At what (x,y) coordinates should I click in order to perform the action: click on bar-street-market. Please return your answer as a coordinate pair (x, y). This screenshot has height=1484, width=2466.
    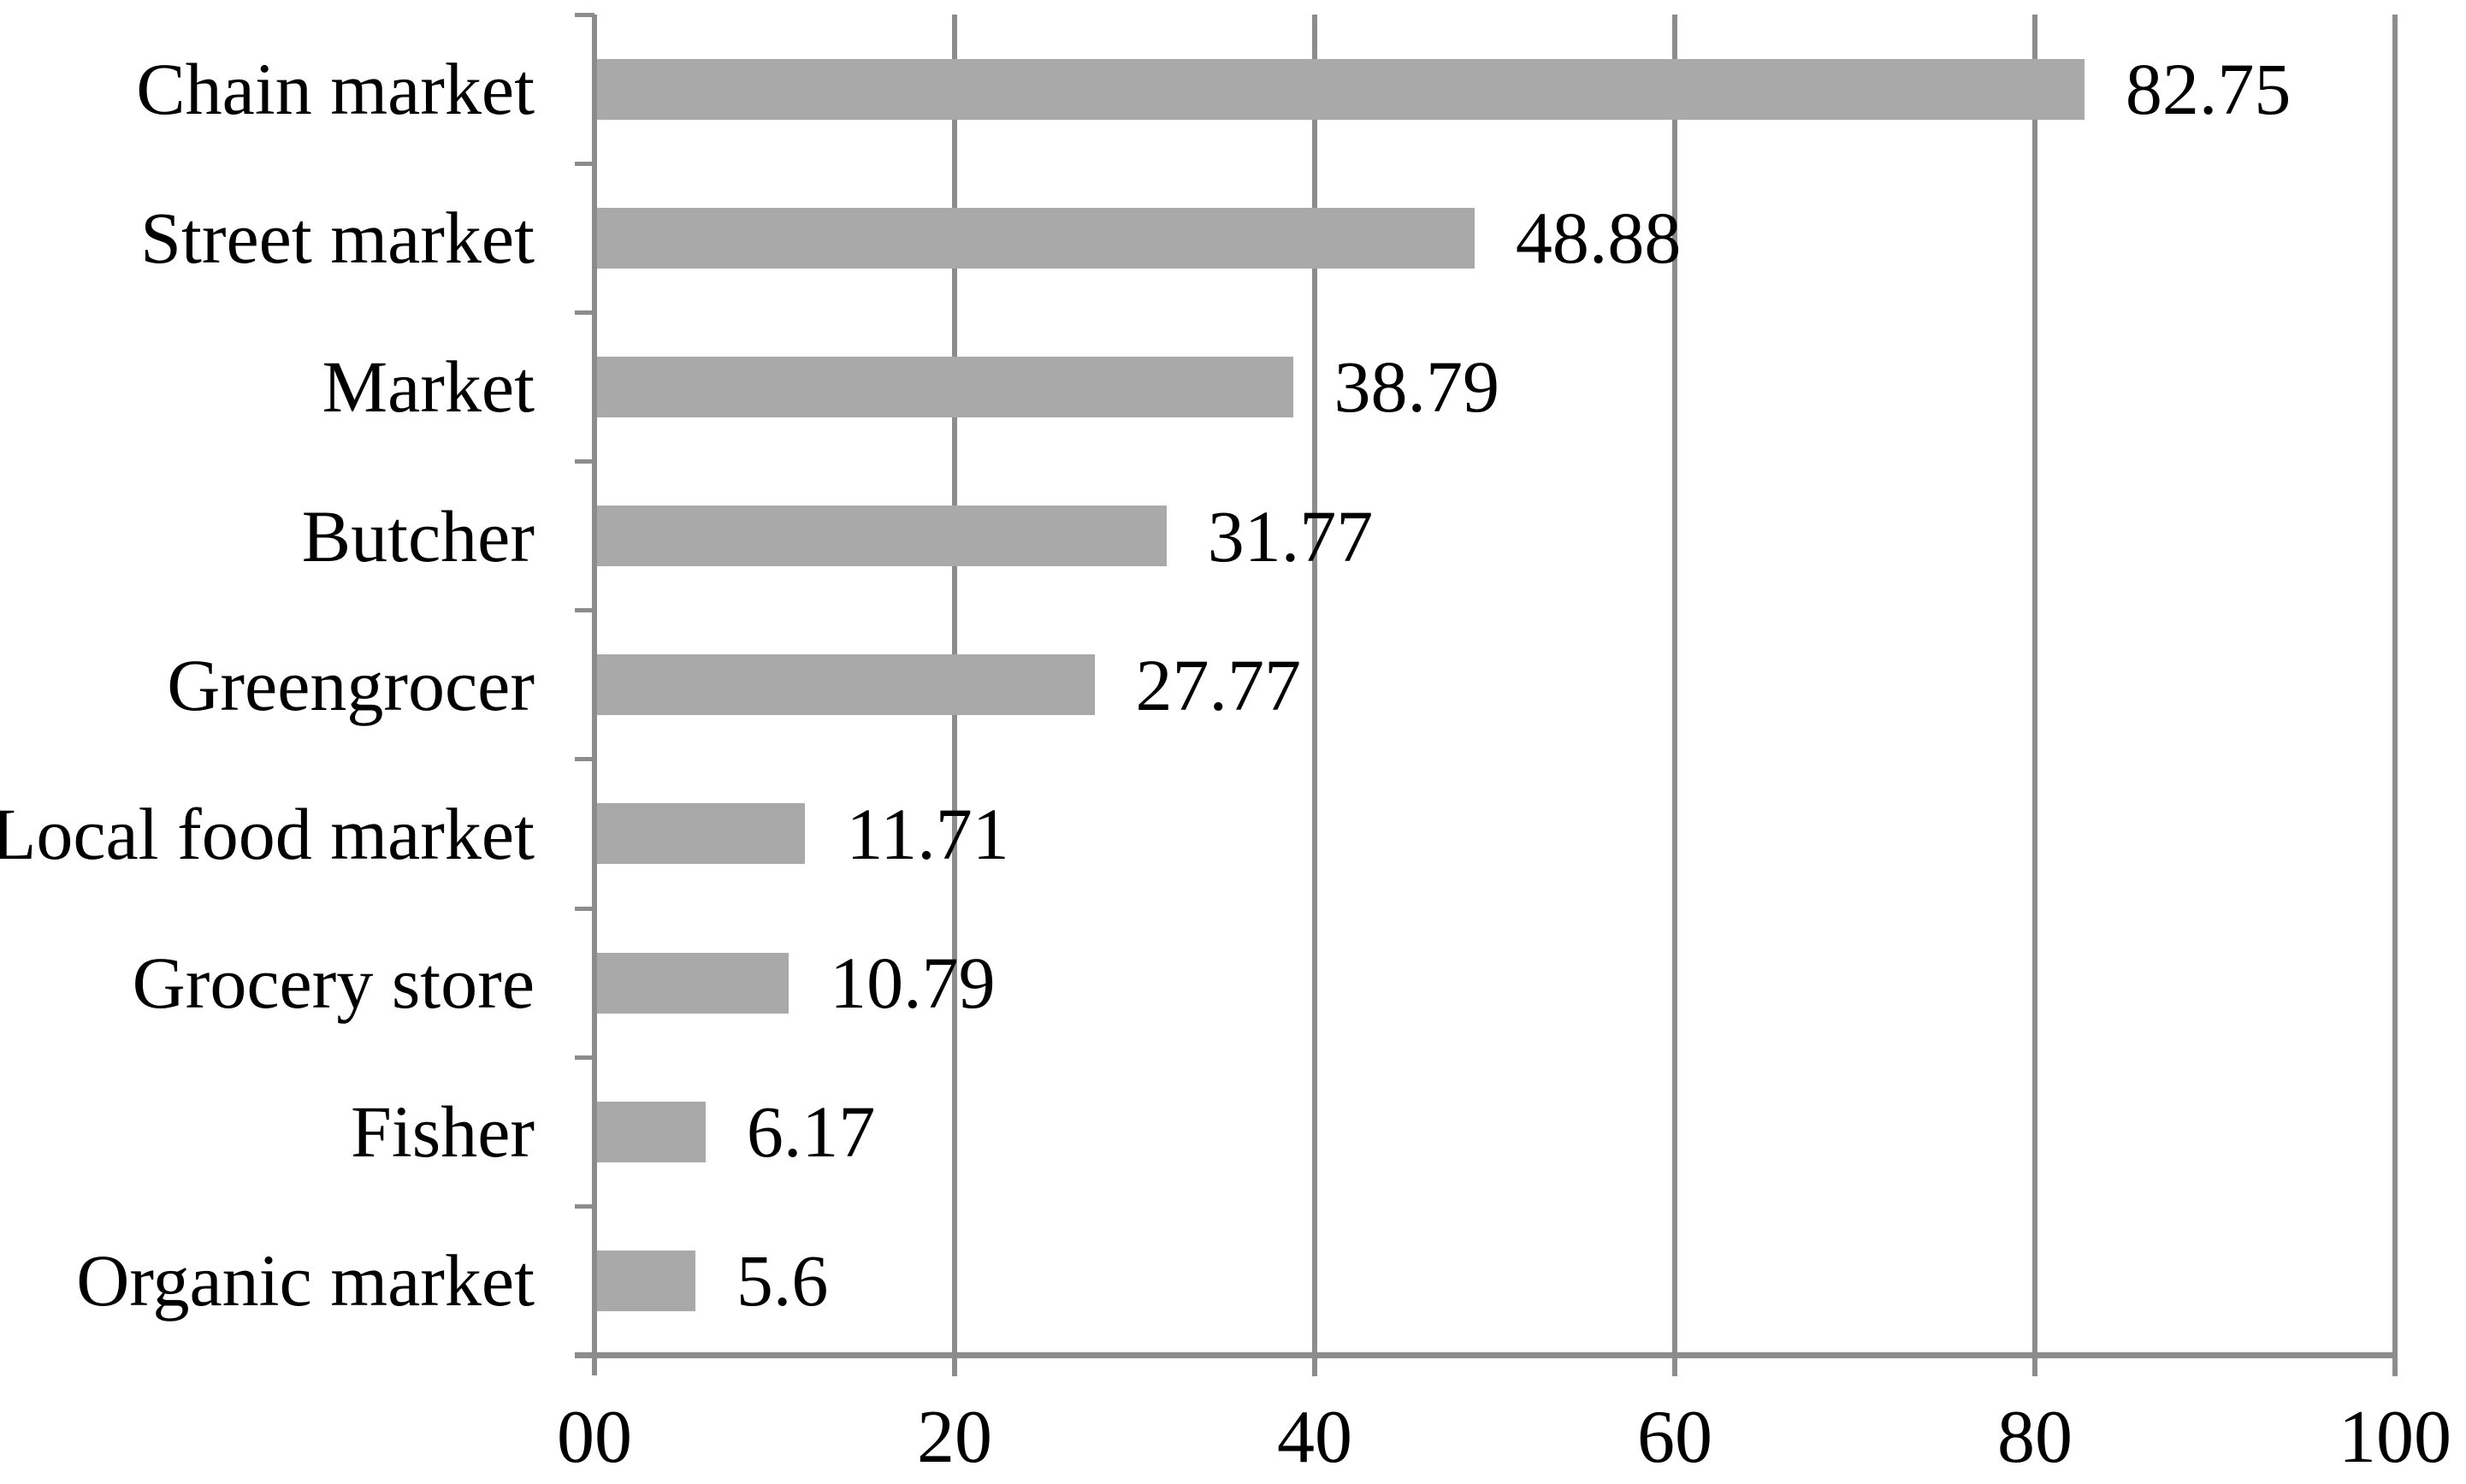
    Looking at the image, I should click on (1034, 238).